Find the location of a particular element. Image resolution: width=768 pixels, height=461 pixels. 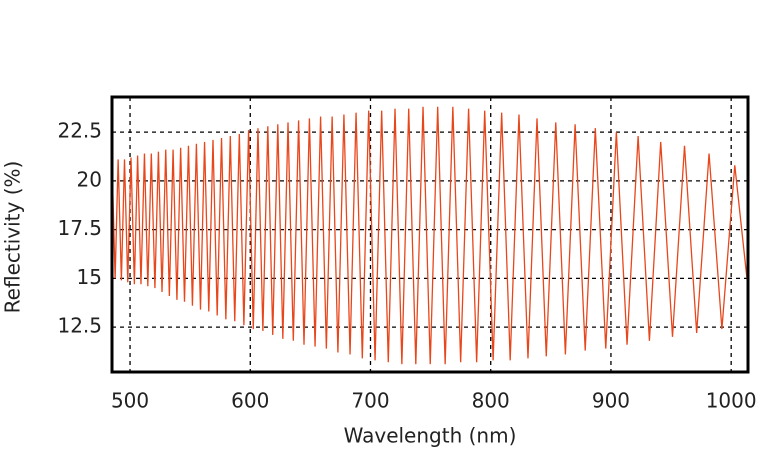

y-tick-label: 17.5 is located at coordinates (79, 228).